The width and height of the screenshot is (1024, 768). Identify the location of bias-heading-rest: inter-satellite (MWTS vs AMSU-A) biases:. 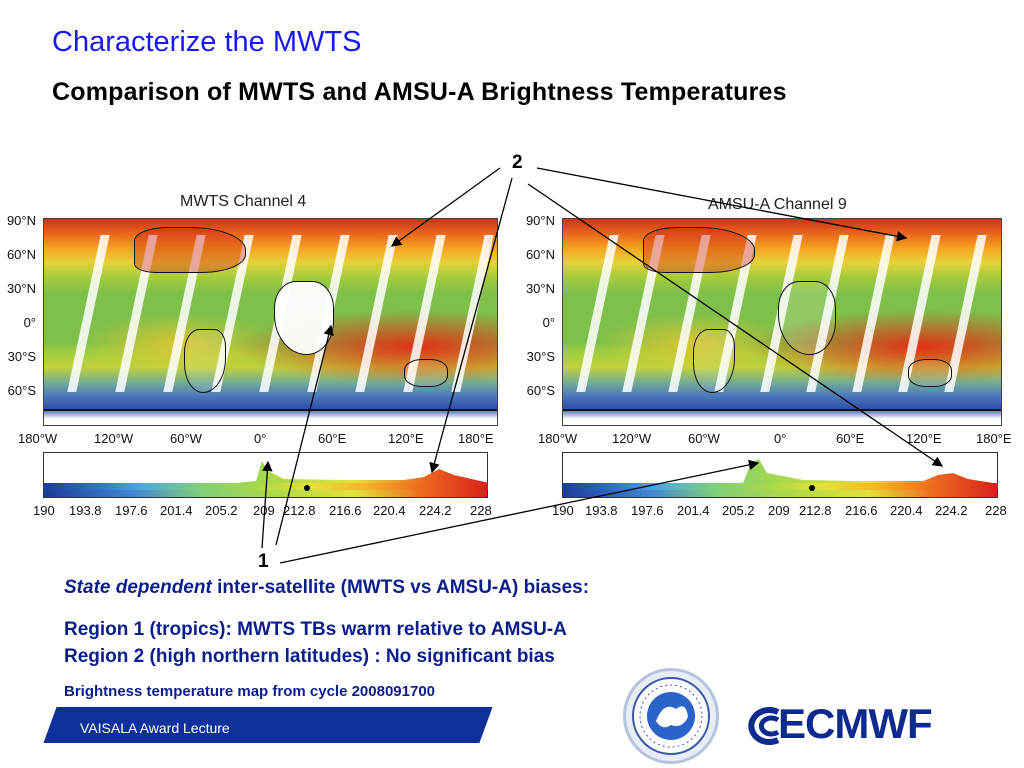
(400, 587).